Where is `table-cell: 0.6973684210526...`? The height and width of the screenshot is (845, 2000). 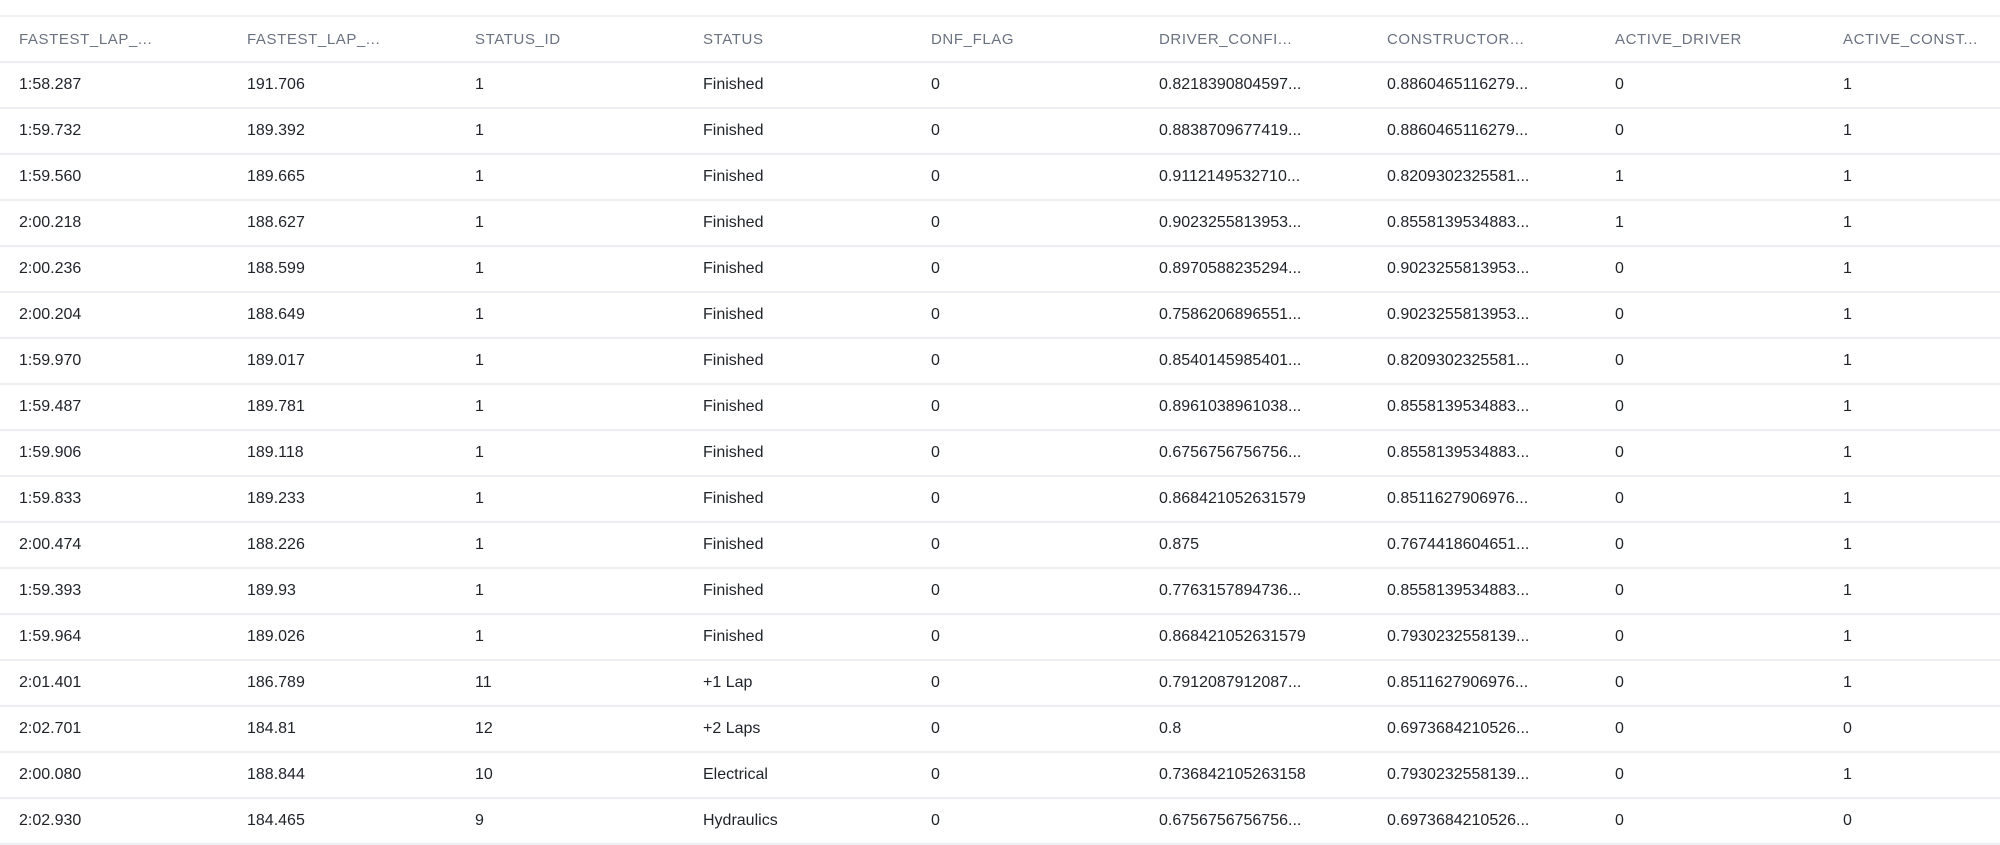 table-cell: 0.6973684210526... is located at coordinates (1458, 820).